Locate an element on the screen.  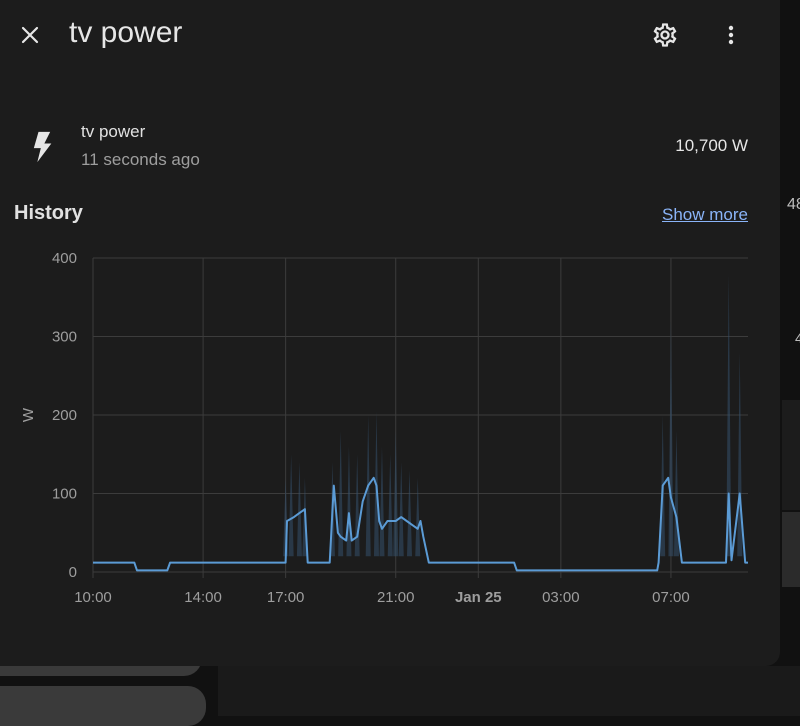
entity-state: 10,700 W is located at coordinates (711, 145).